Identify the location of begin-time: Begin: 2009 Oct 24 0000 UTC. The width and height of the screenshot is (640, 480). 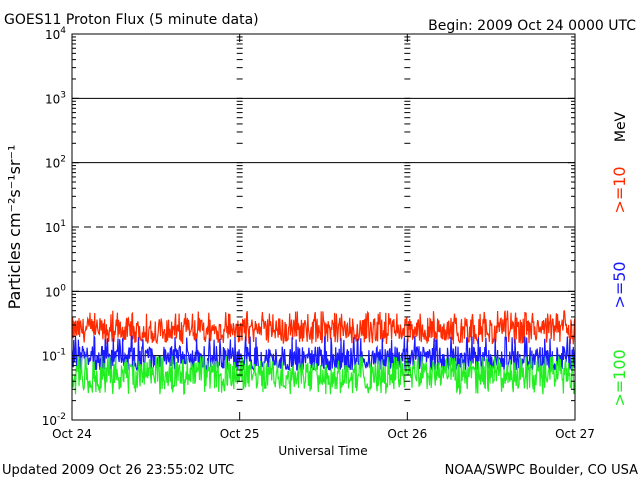
(532, 26).